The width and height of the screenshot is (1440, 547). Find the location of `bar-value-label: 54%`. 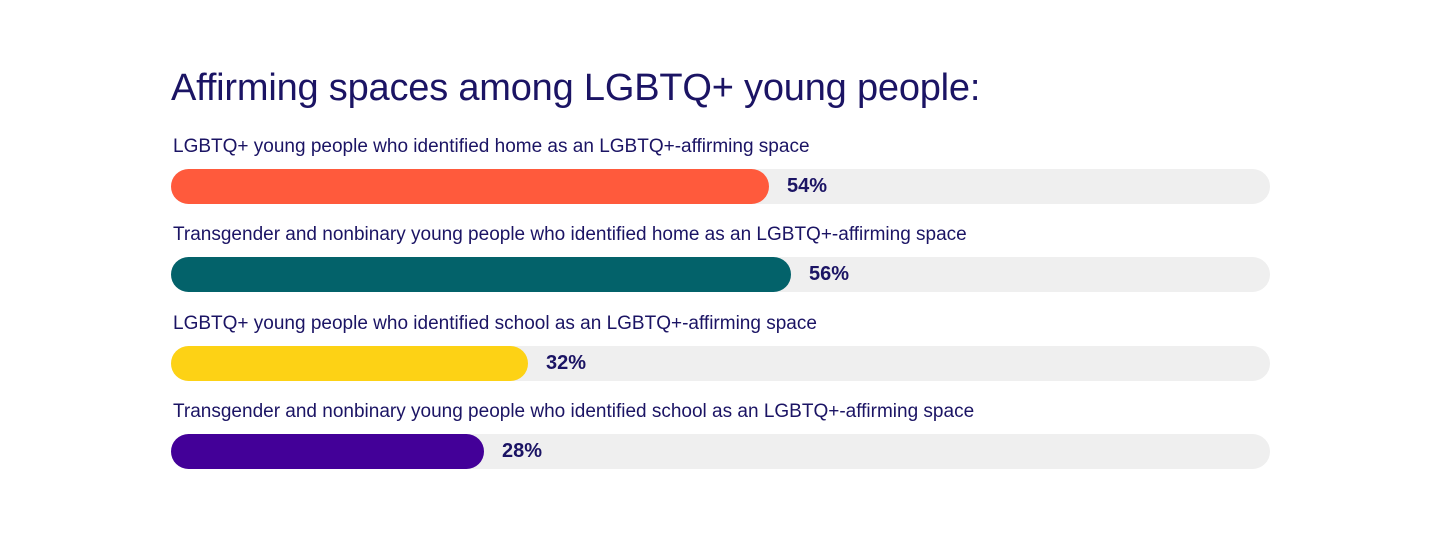

bar-value-label: 54% is located at coordinates (807, 186).